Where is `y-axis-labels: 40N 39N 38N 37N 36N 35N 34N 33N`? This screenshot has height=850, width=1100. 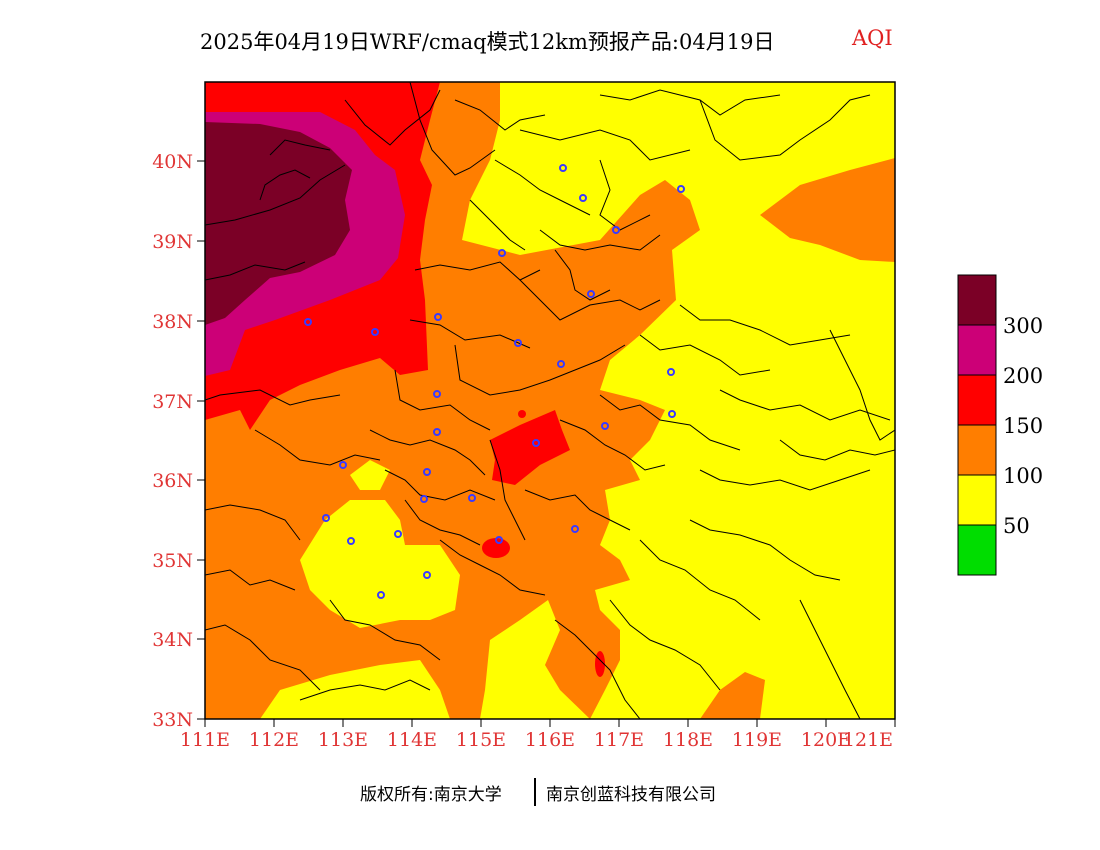 y-axis-labels: 40N 39N 38N 37N 36N 35N 34N 33N is located at coordinates (172, 441).